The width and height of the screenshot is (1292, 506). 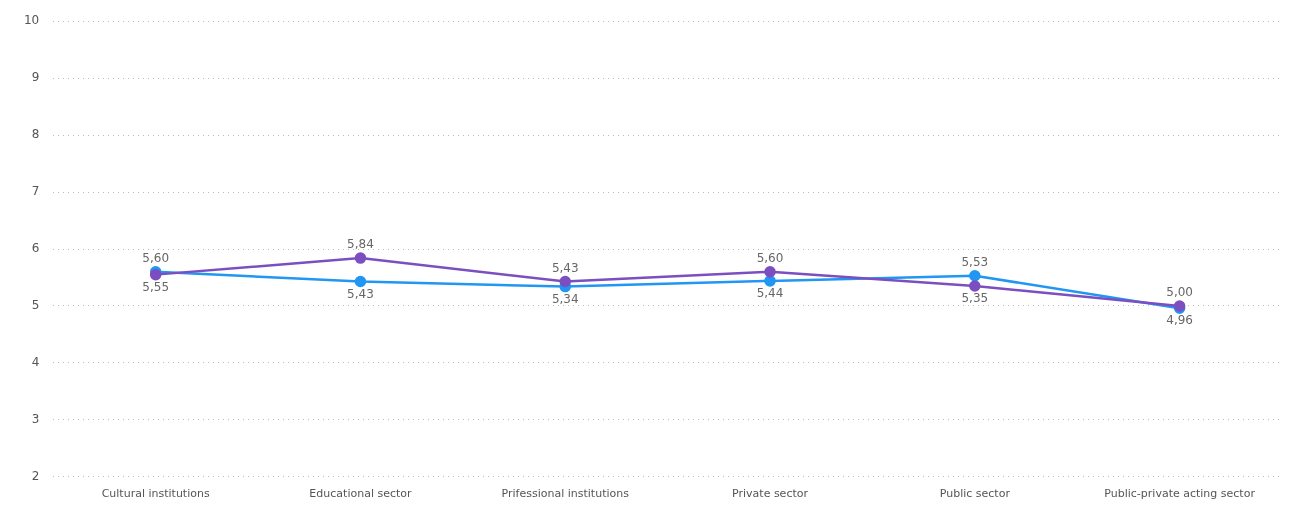 I want to click on y-tick-label: 5, so click(x=35, y=305).